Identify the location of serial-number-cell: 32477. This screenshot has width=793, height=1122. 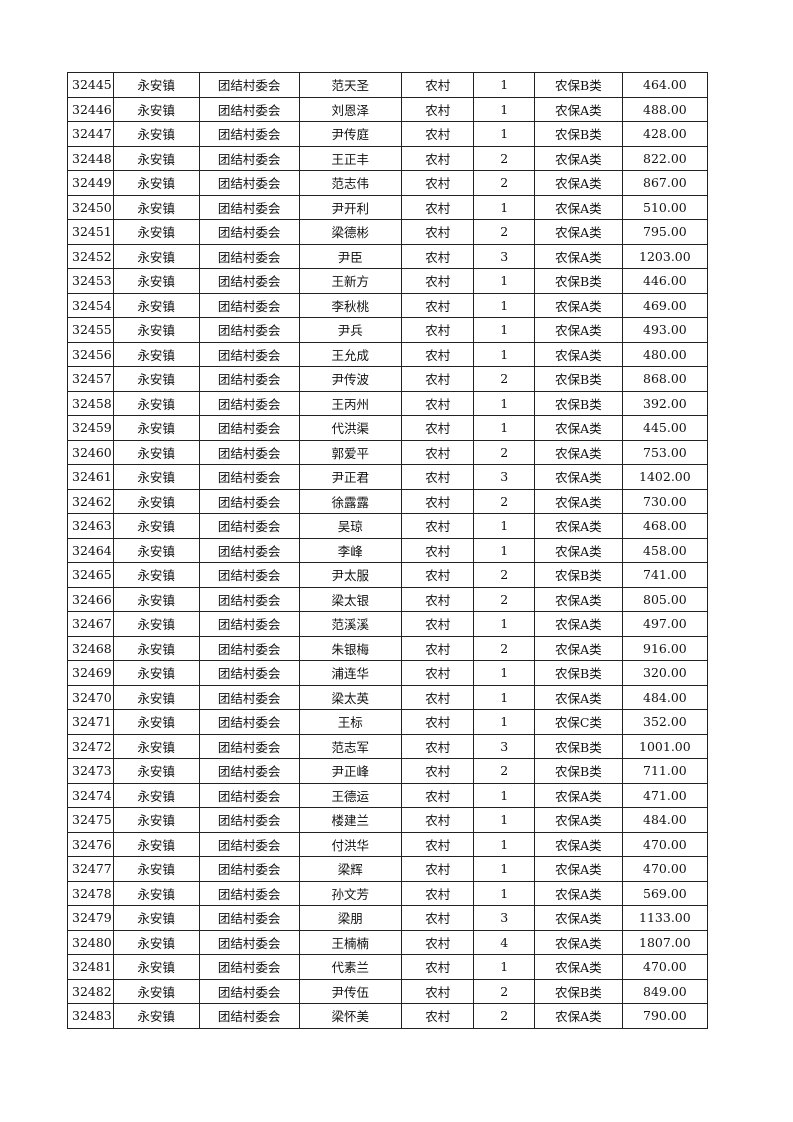
(90, 869).